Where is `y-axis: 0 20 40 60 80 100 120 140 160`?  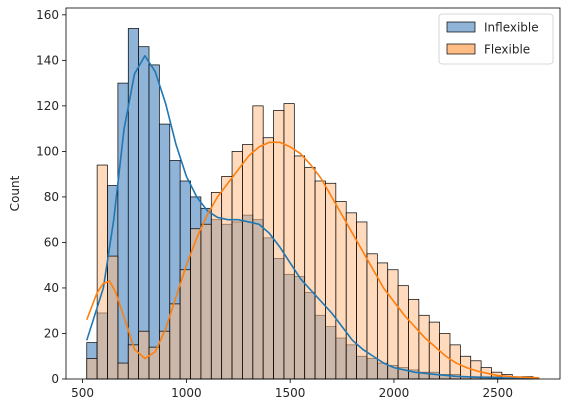 y-axis: 0 20 40 60 80 100 120 140 160 is located at coordinates (51, 197).